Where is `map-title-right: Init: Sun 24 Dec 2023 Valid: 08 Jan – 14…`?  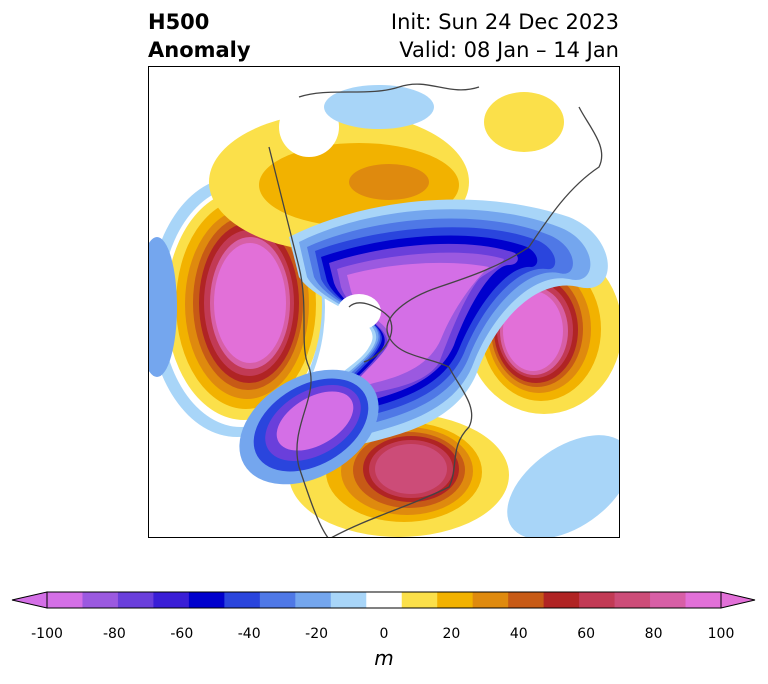 map-title-right: Init: Sun 24 Dec 2023 Valid: 08 Jan – 14… is located at coordinates (505, 36).